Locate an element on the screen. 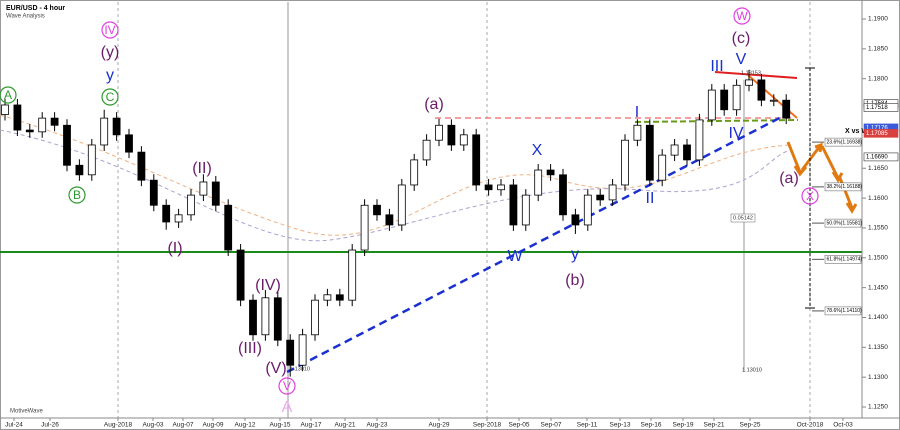 This screenshot has width=900, height=430. fib-box is located at coordinates (843, 187).